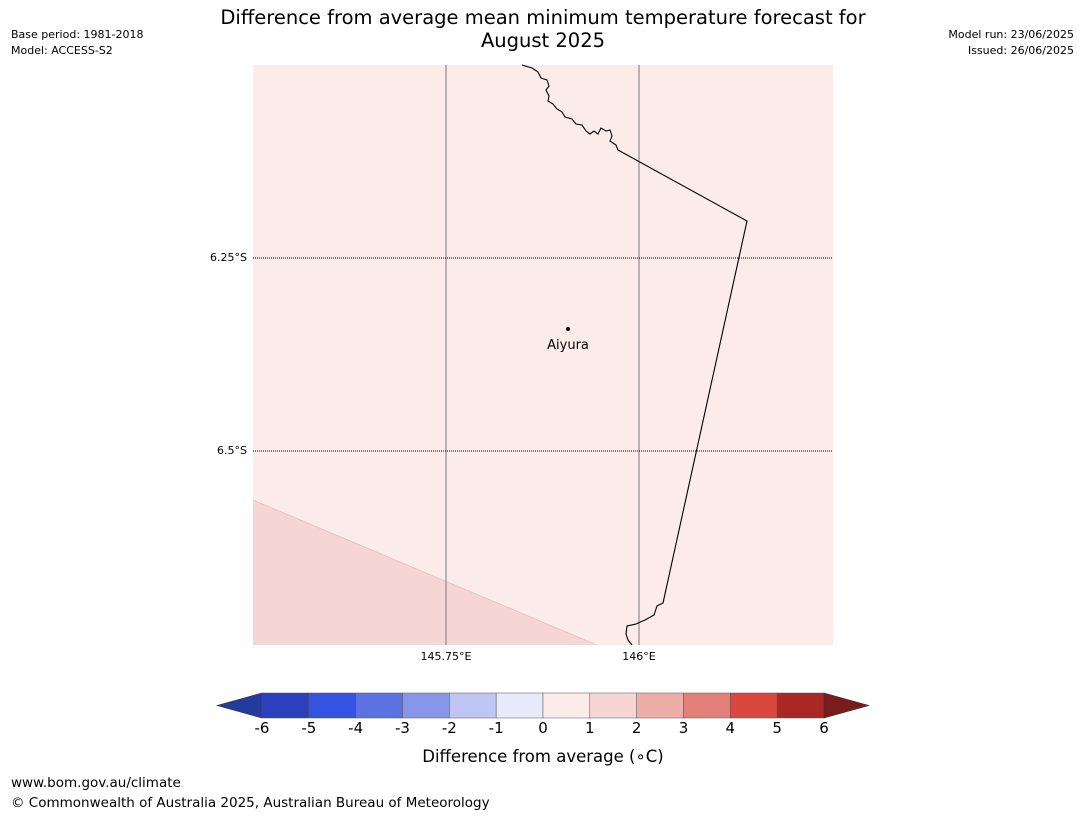 This screenshot has width=1085, height=816. I want to click on colorbar-tick-label: 6, so click(824, 728).